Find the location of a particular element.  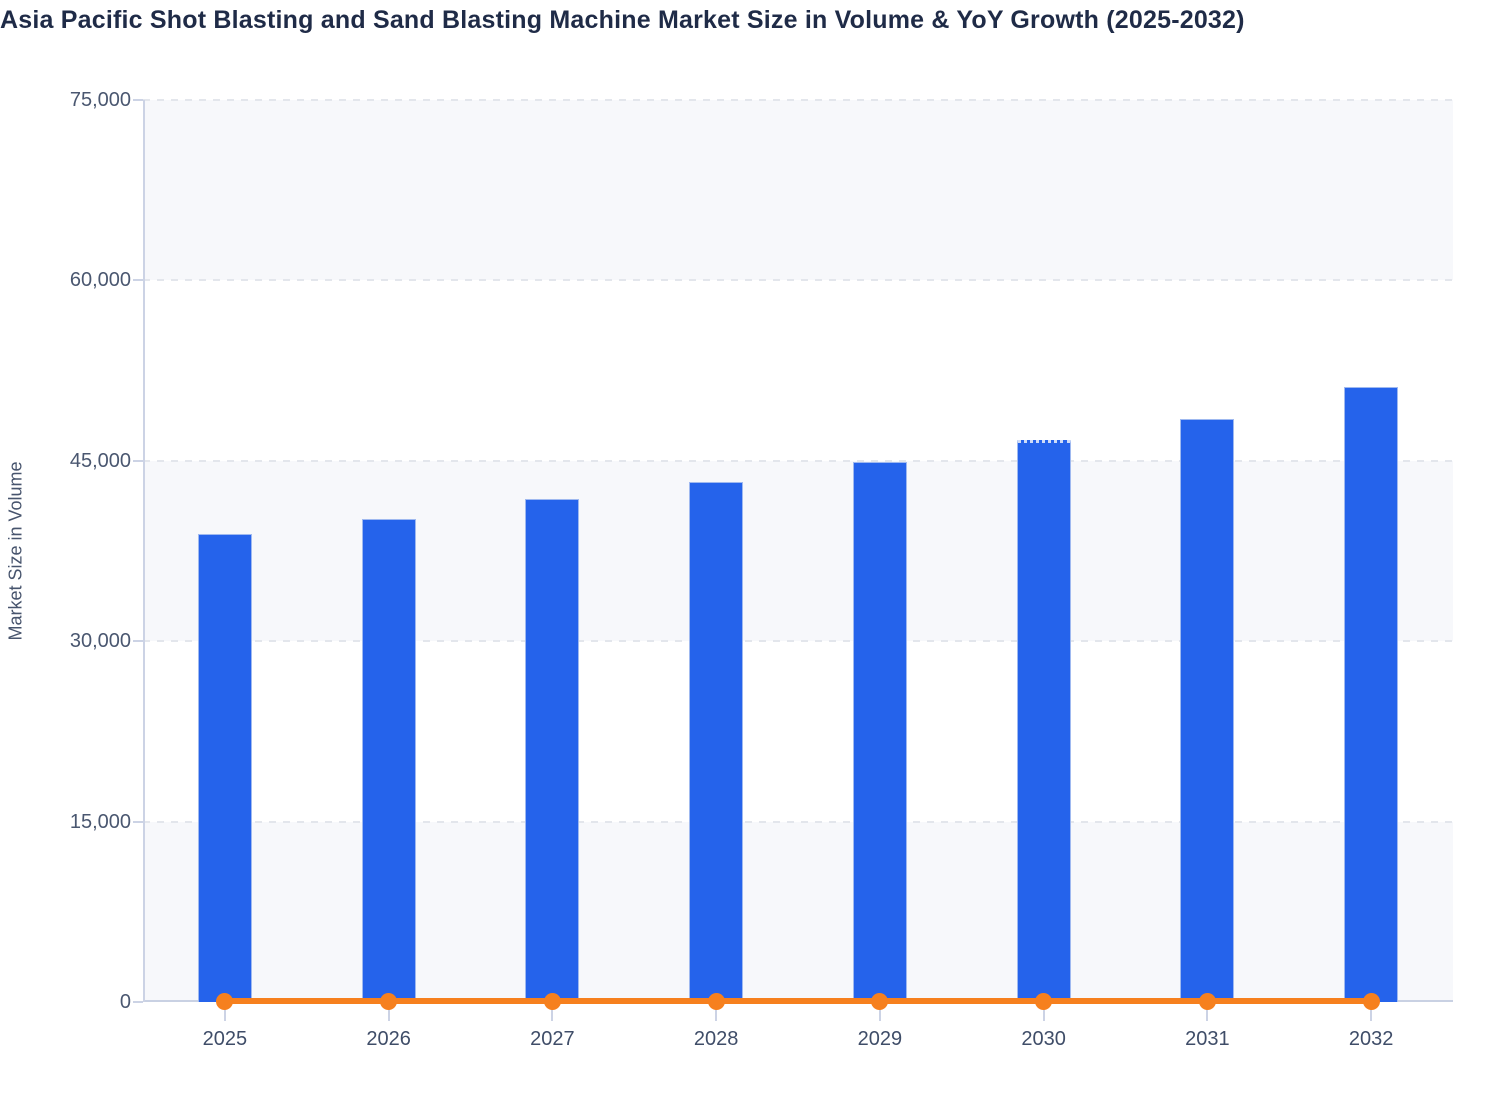

yoy-growth-marker-2027 is located at coordinates (552, 1001).